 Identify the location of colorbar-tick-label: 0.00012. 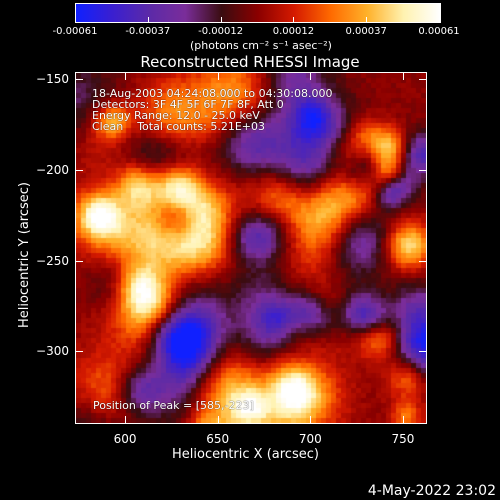
(293, 31).